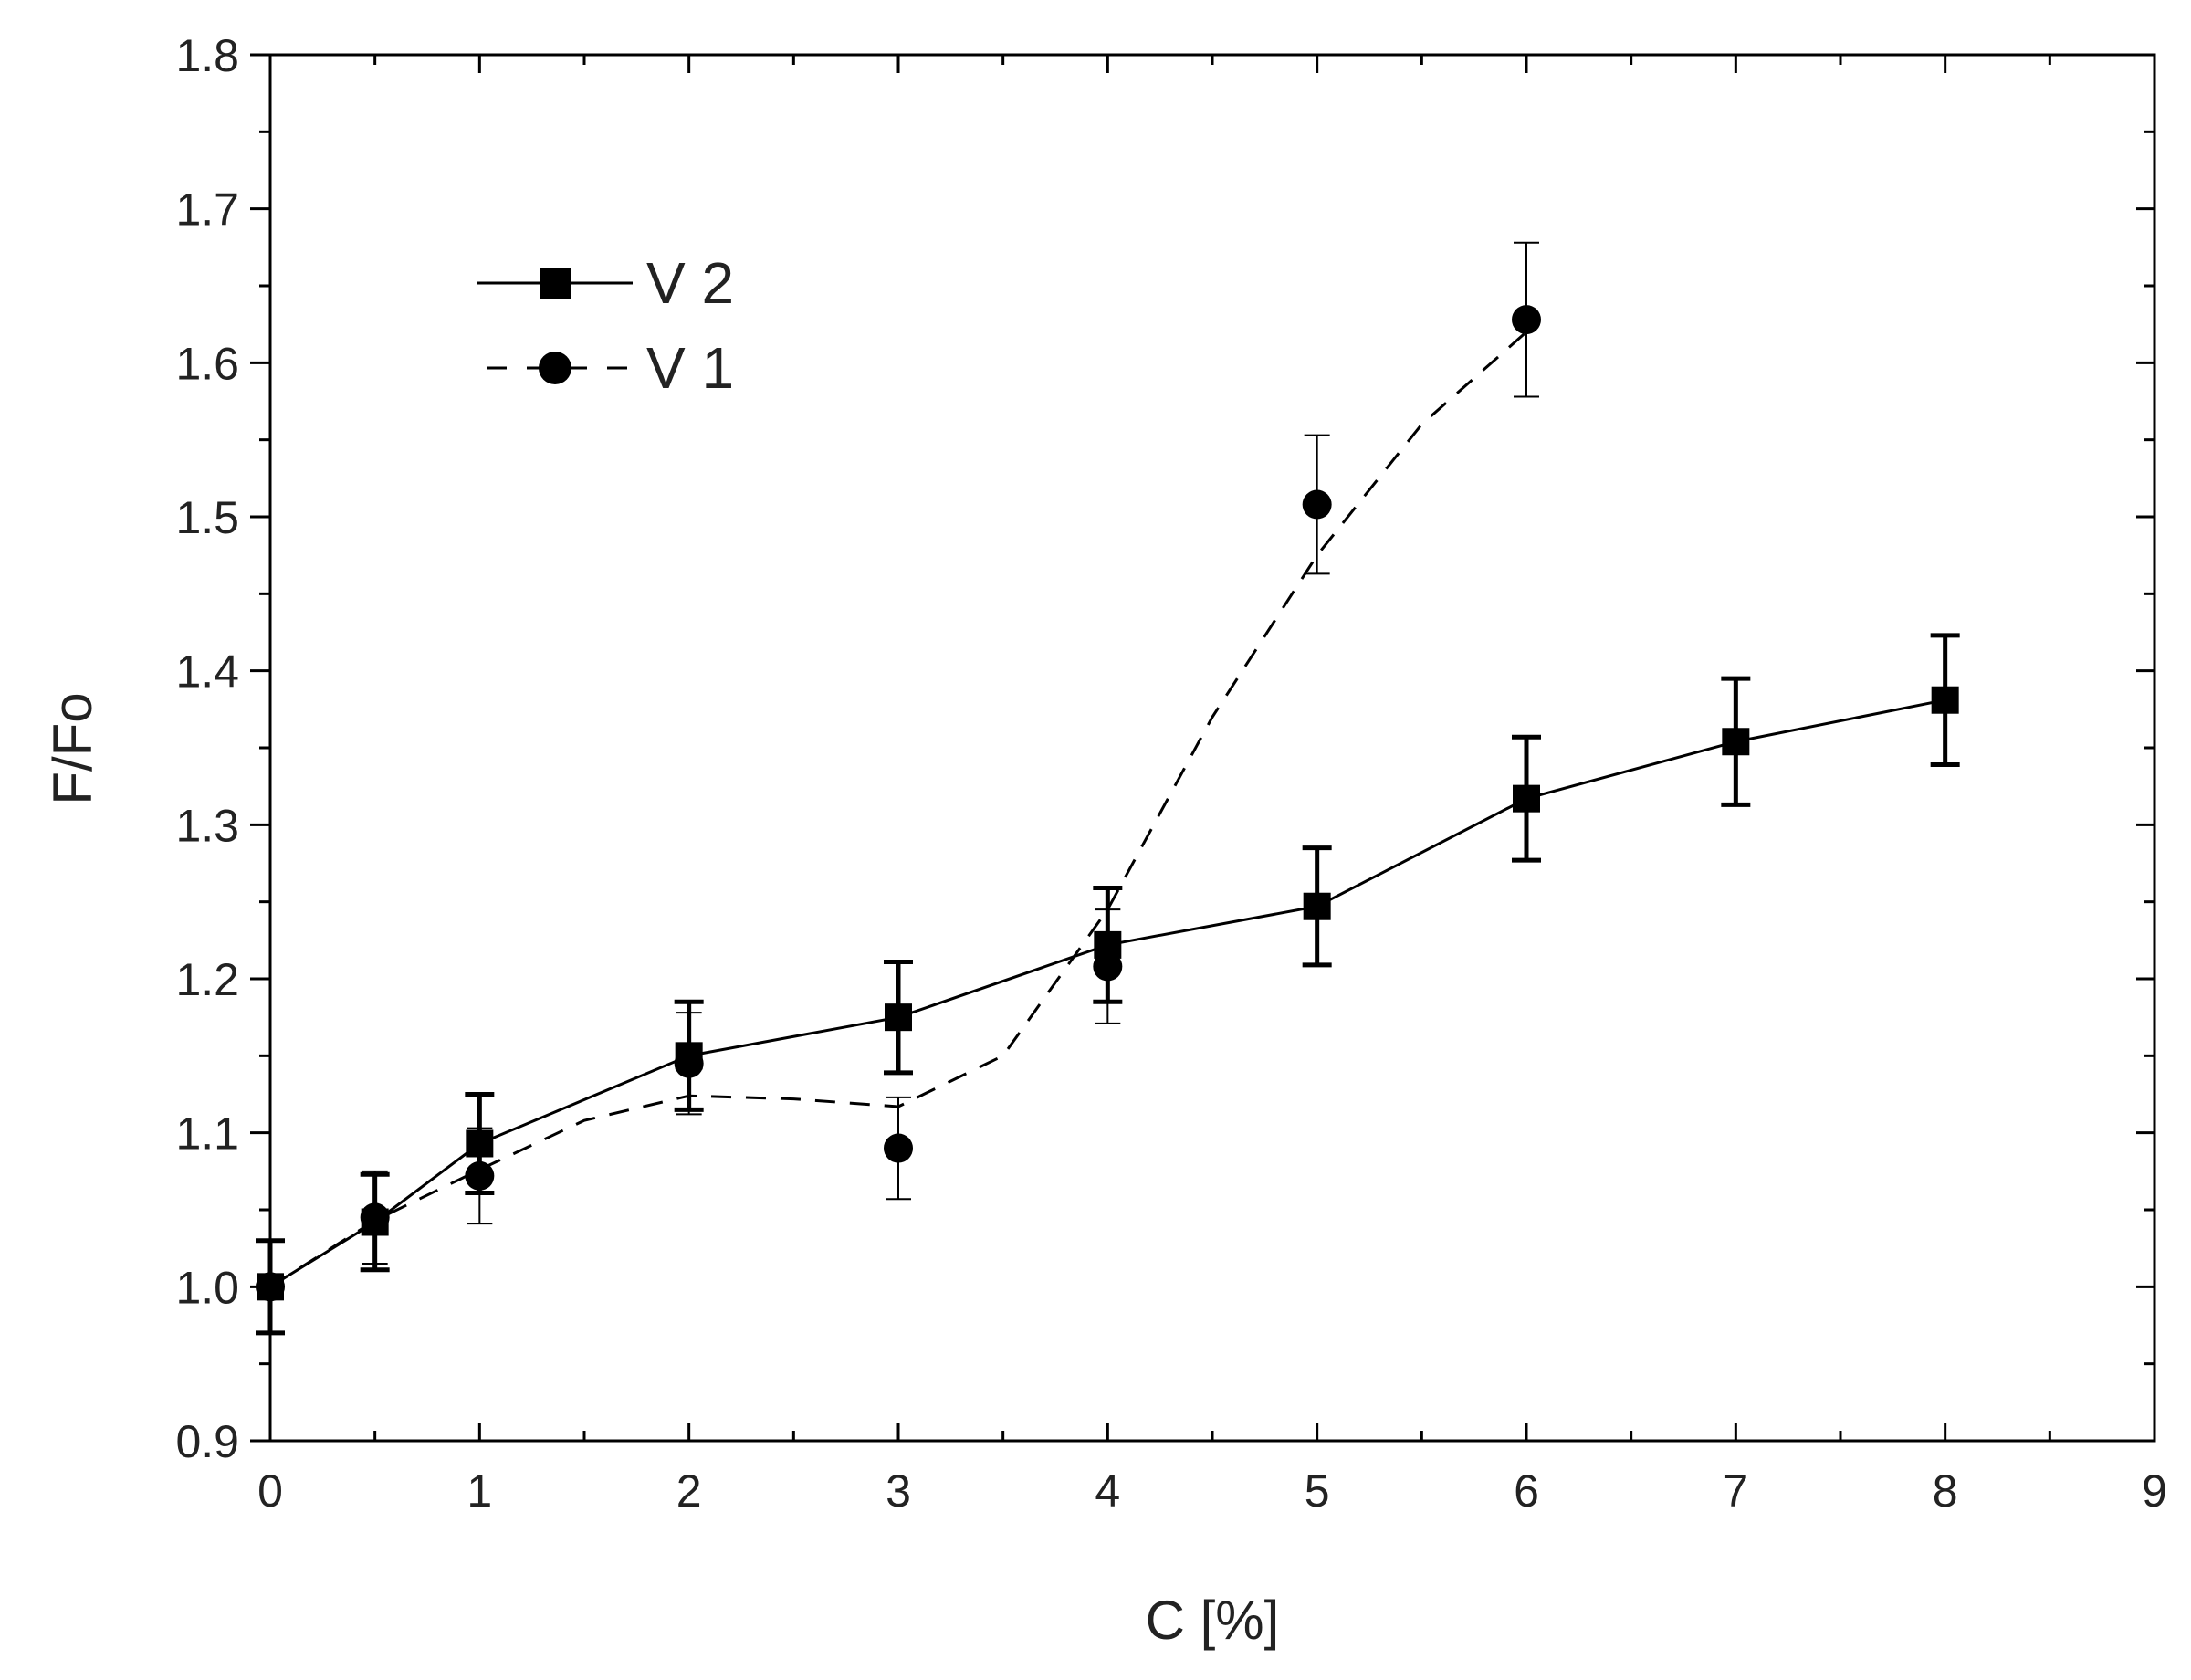  What do you see at coordinates (207, 980) in the screenshot?
I see `y-tick-label: 1.2` at bounding box center [207, 980].